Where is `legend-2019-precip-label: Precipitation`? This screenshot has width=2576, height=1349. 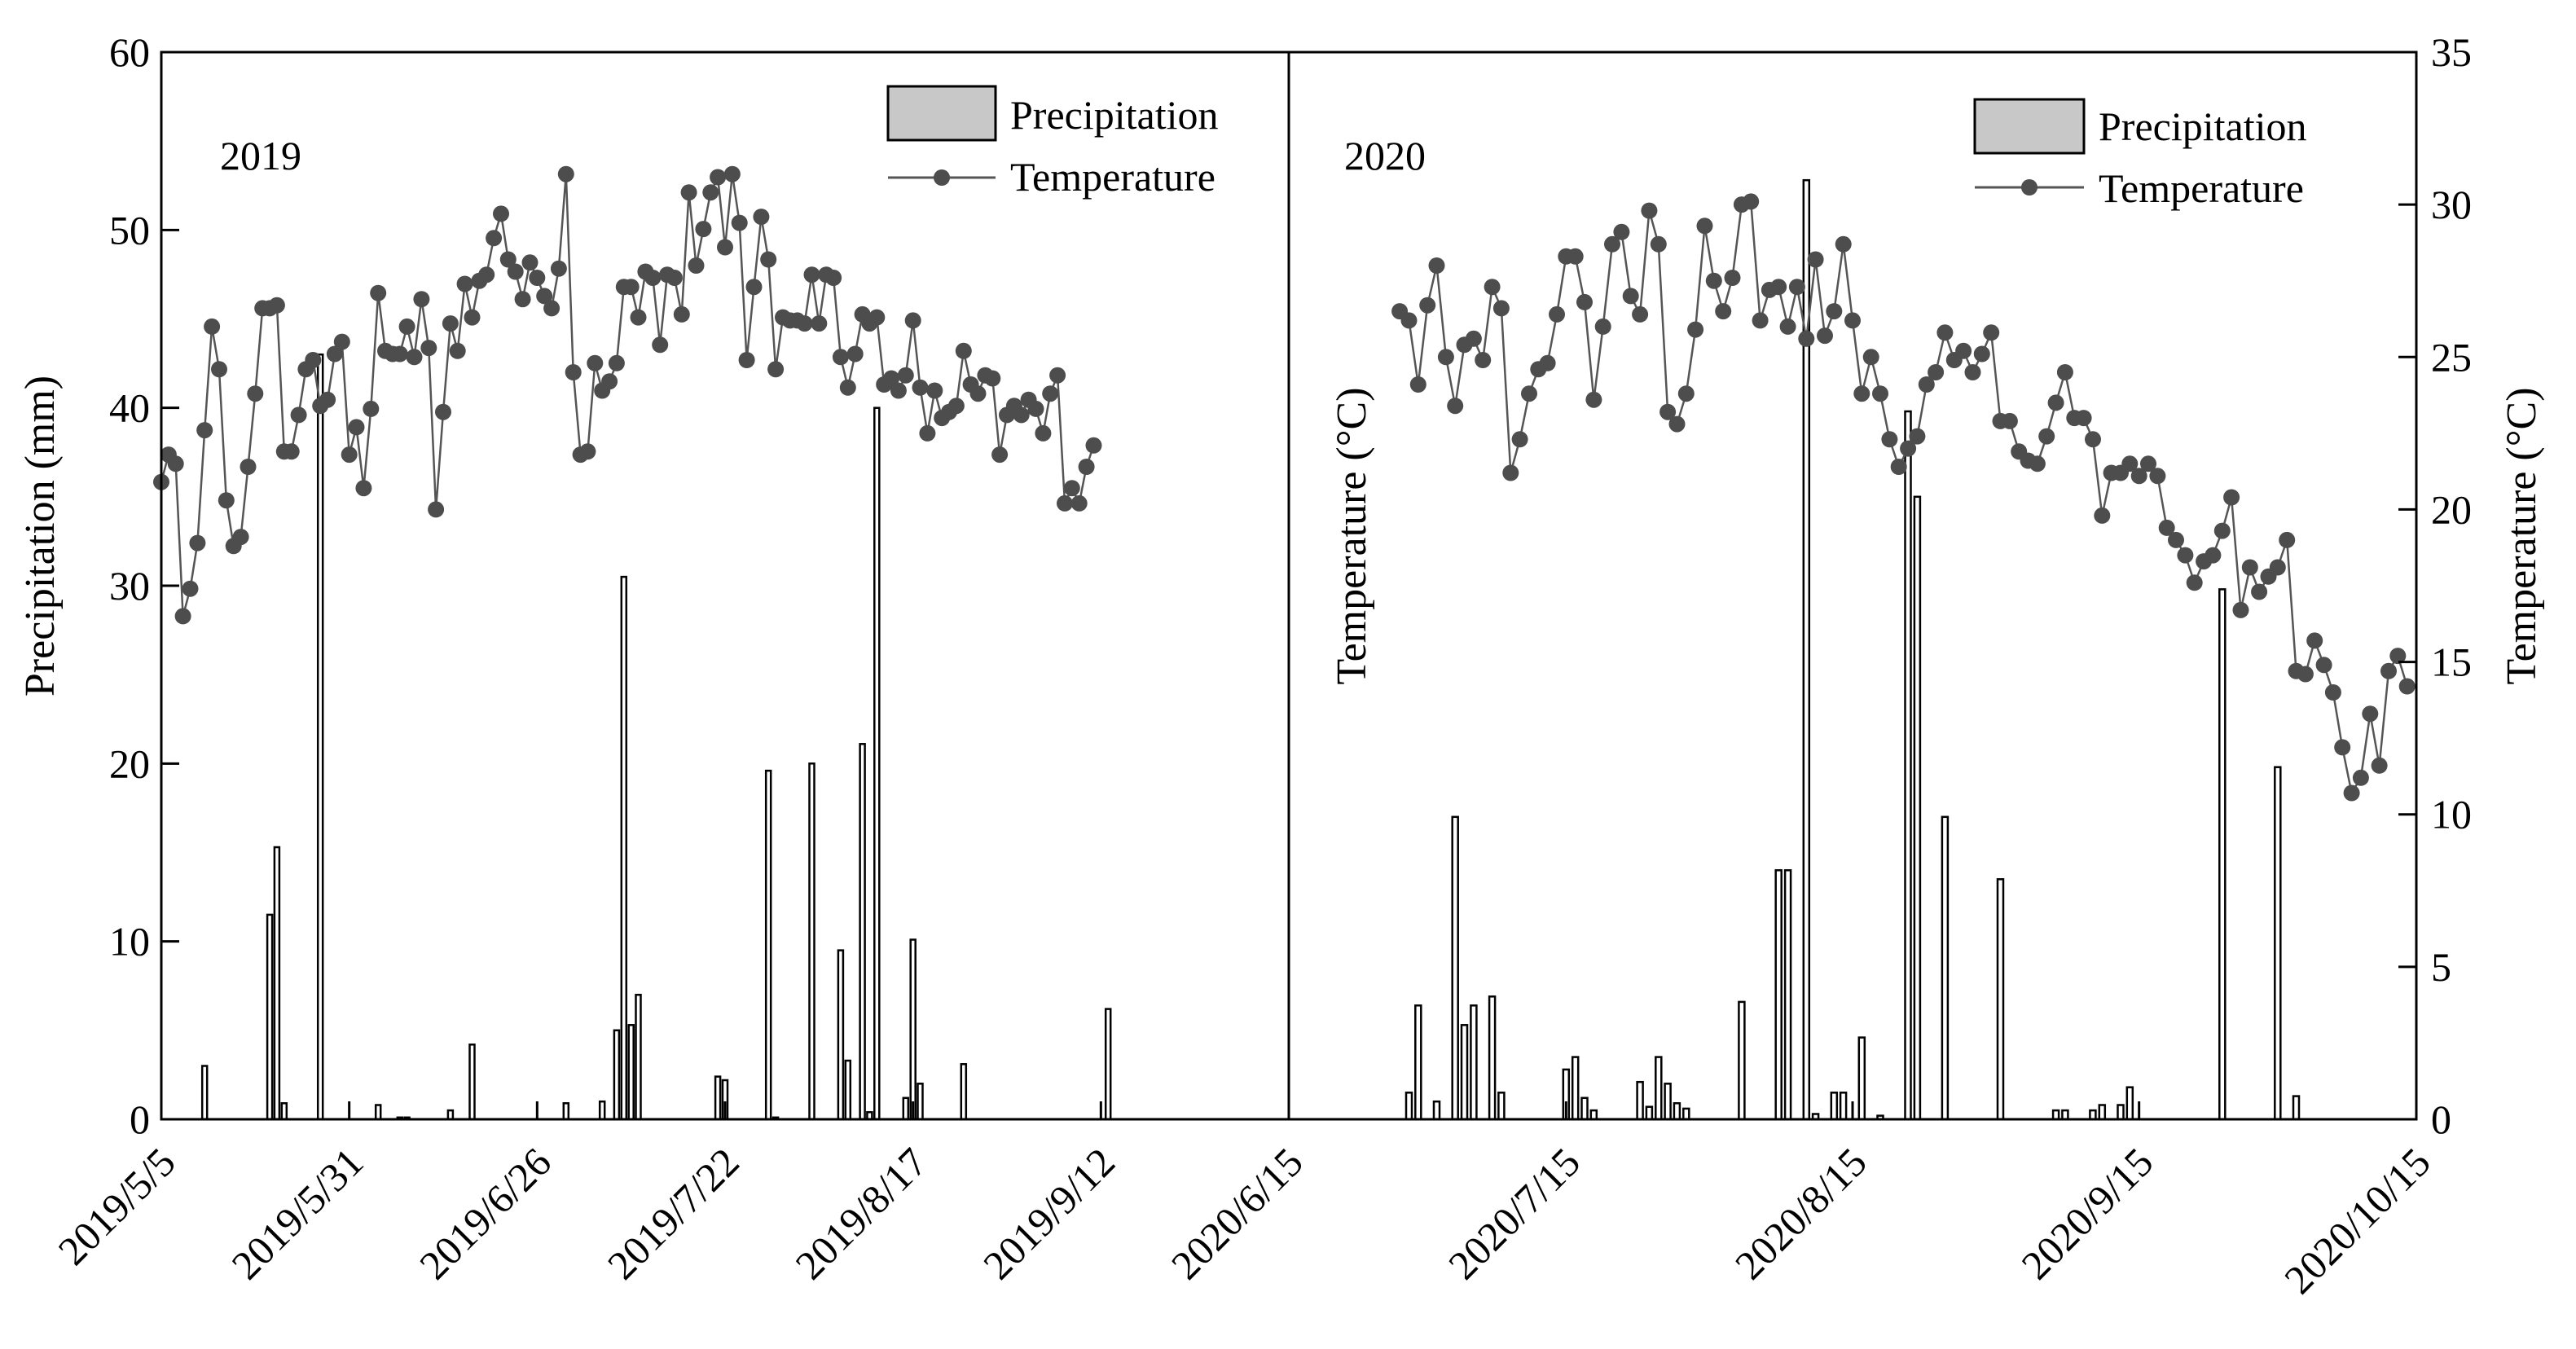 legend-2019-precip-label: Precipitation is located at coordinates (1114, 115).